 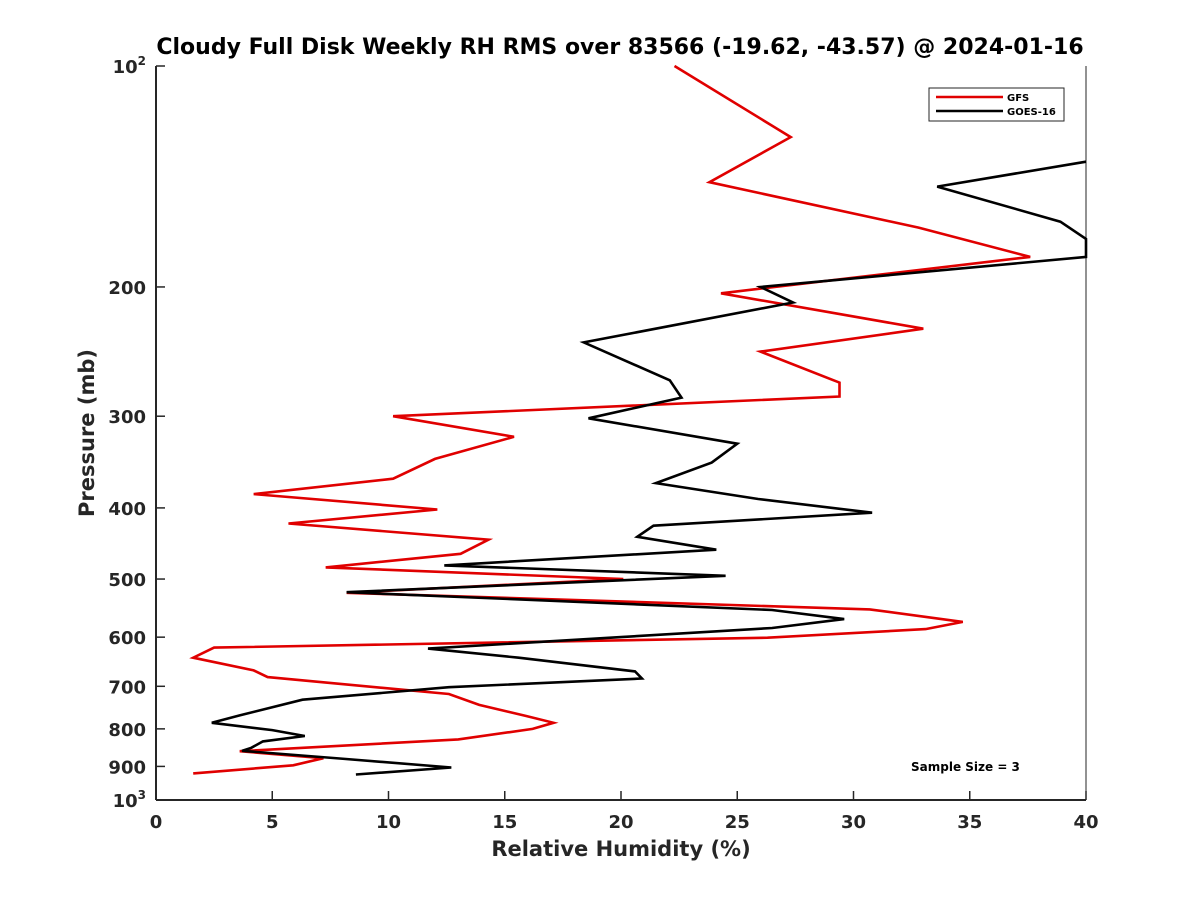 I want to click on y-tick-label: 500, so click(x=127, y=580).